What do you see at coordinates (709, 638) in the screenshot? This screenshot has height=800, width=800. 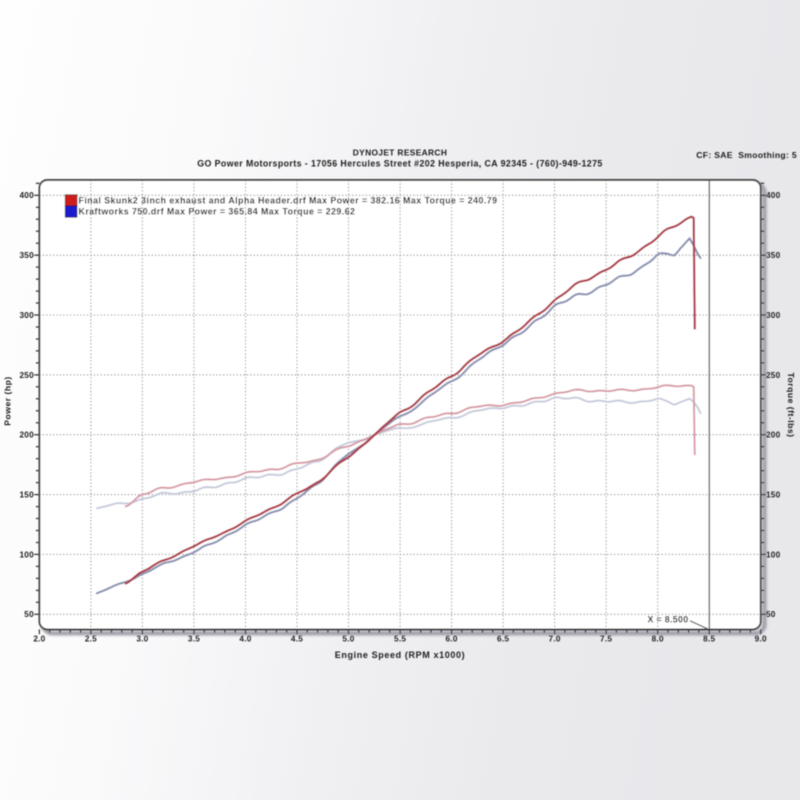 I see `svg-text: 8.5` at bounding box center [709, 638].